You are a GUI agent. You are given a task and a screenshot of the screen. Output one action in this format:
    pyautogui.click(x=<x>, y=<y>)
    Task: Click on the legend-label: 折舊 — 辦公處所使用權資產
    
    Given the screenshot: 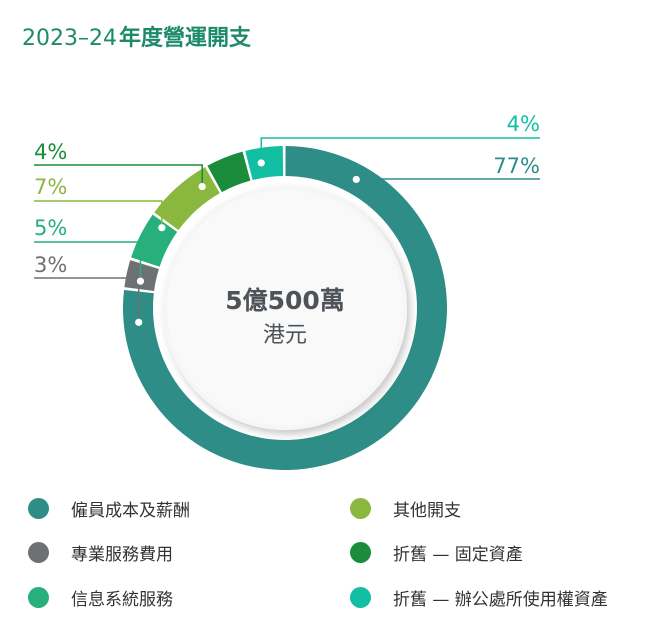 What is the action you would take?
    pyautogui.click(x=500, y=600)
    